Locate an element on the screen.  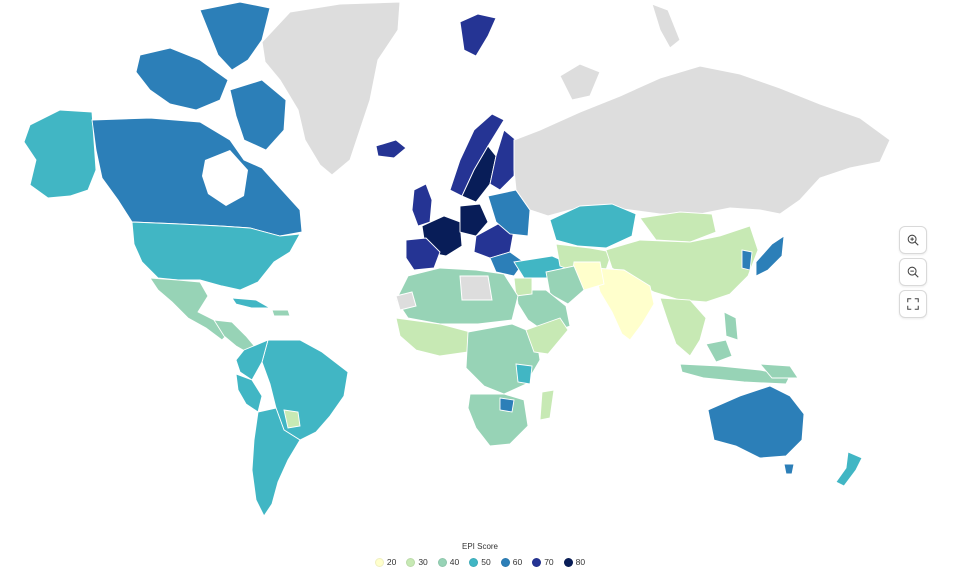
legend-item: 20 is located at coordinates (385, 562).